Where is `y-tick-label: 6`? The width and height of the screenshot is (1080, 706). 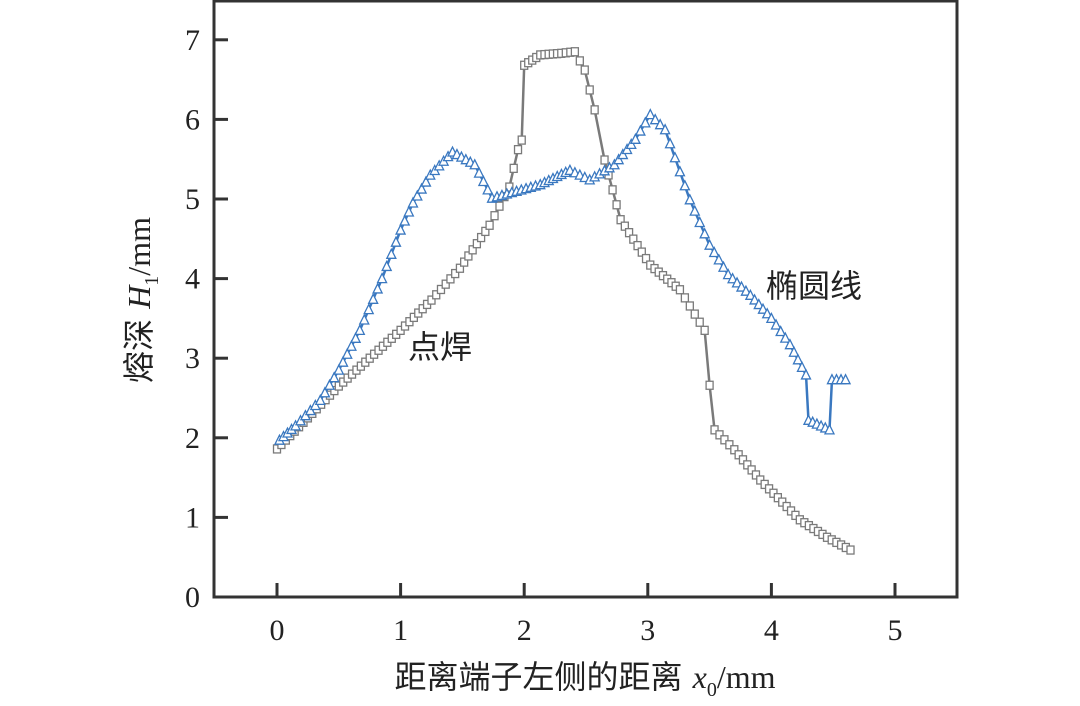 y-tick-label: 6 is located at coordinates (192, 119).